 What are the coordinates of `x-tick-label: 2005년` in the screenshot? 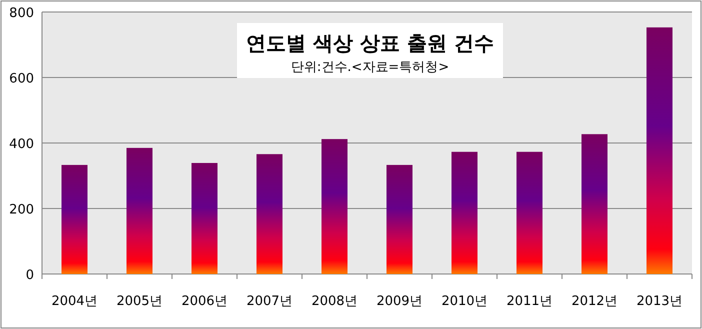 It's located at (139, 301).